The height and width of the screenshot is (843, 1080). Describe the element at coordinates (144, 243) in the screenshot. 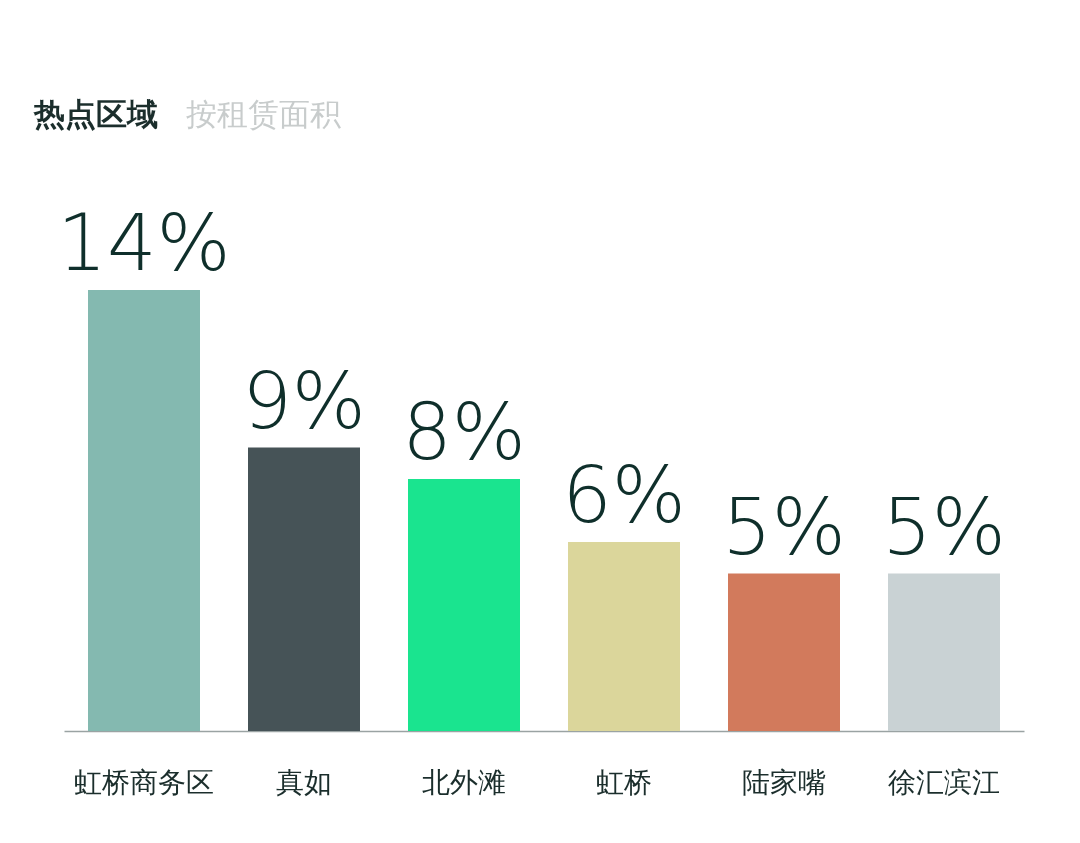

I see `data-label: 14%` at that location.